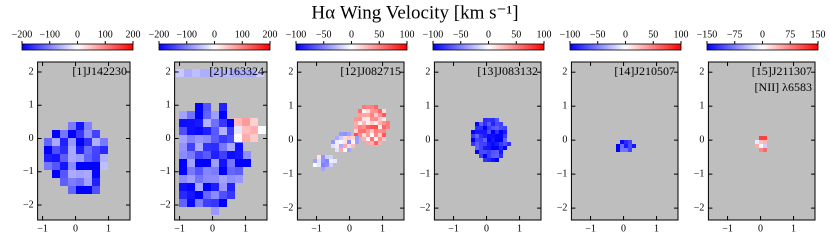  Describe the element at coordinates (133, 34) in the screenshot. I see `colorbar-tick-label: 200` at that location.